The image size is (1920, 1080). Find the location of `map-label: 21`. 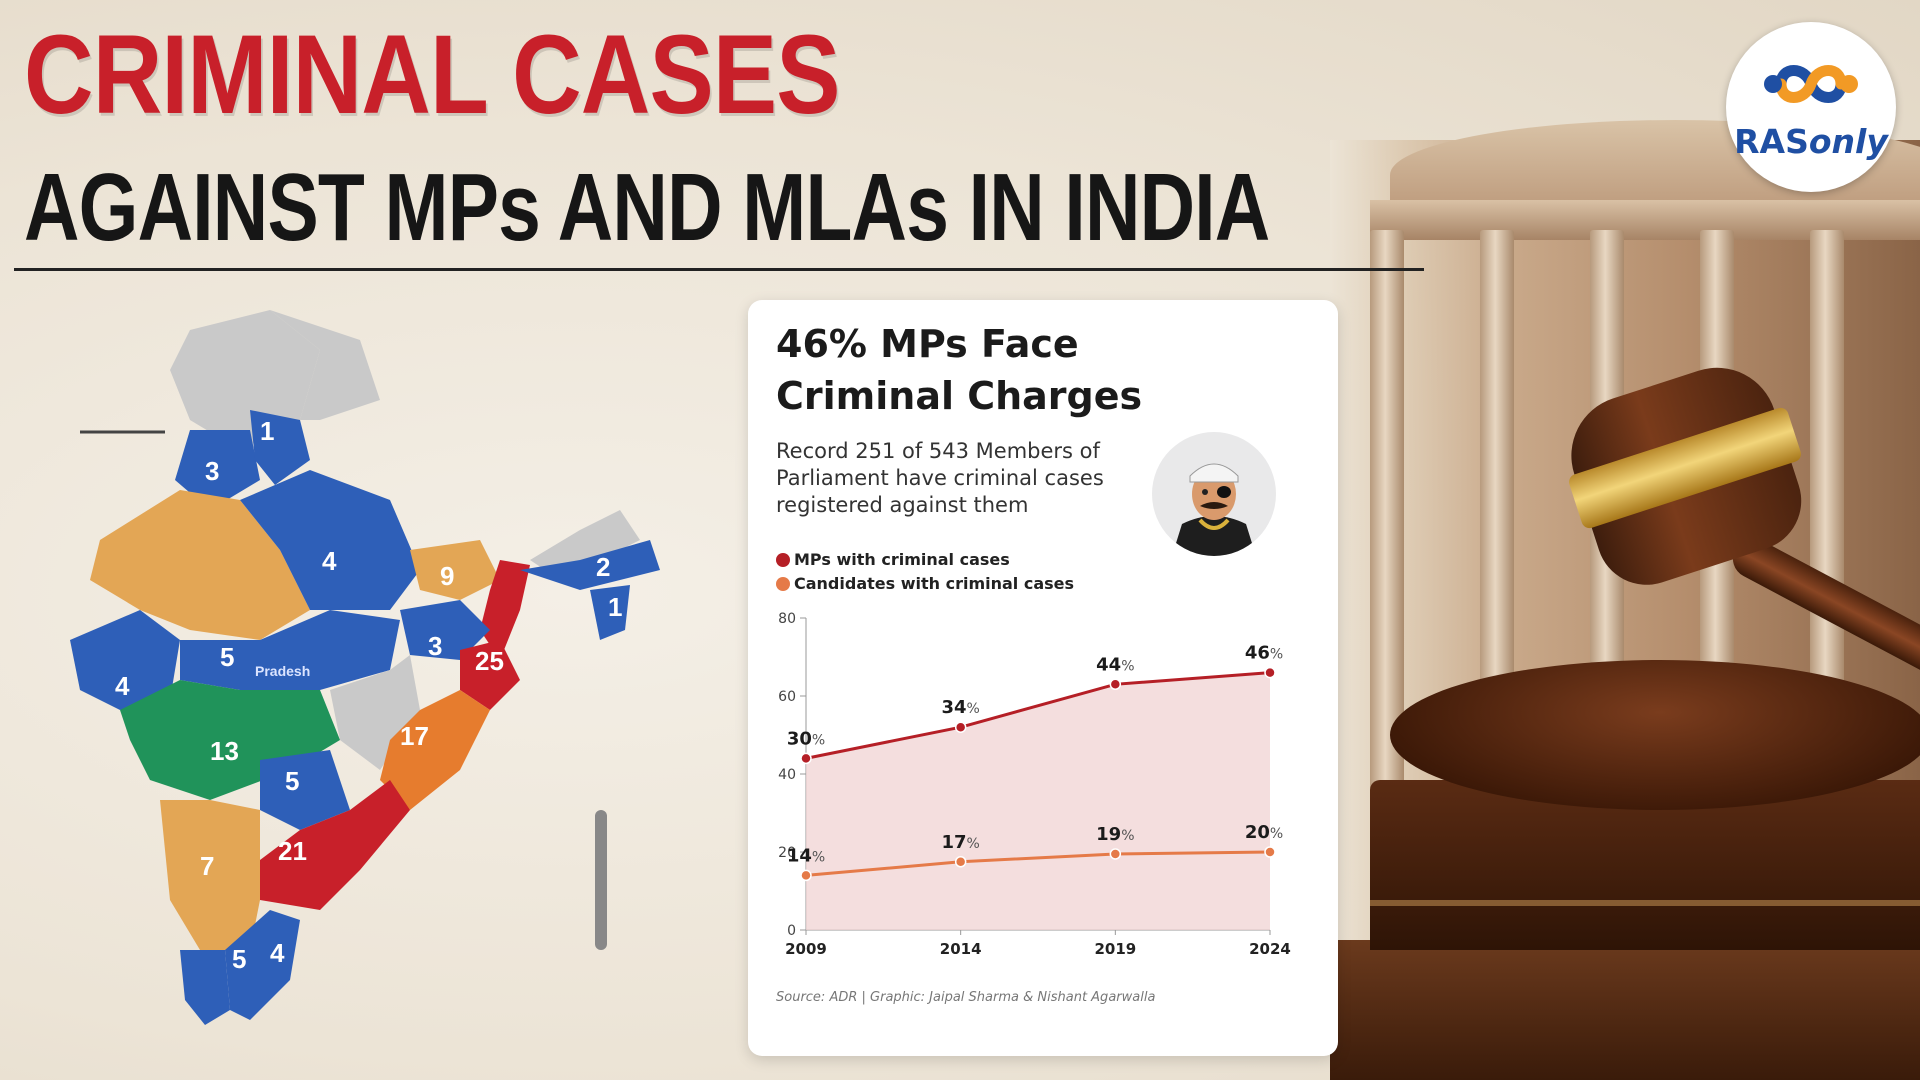

map-label: 21 is located at coordinates (292, 851).